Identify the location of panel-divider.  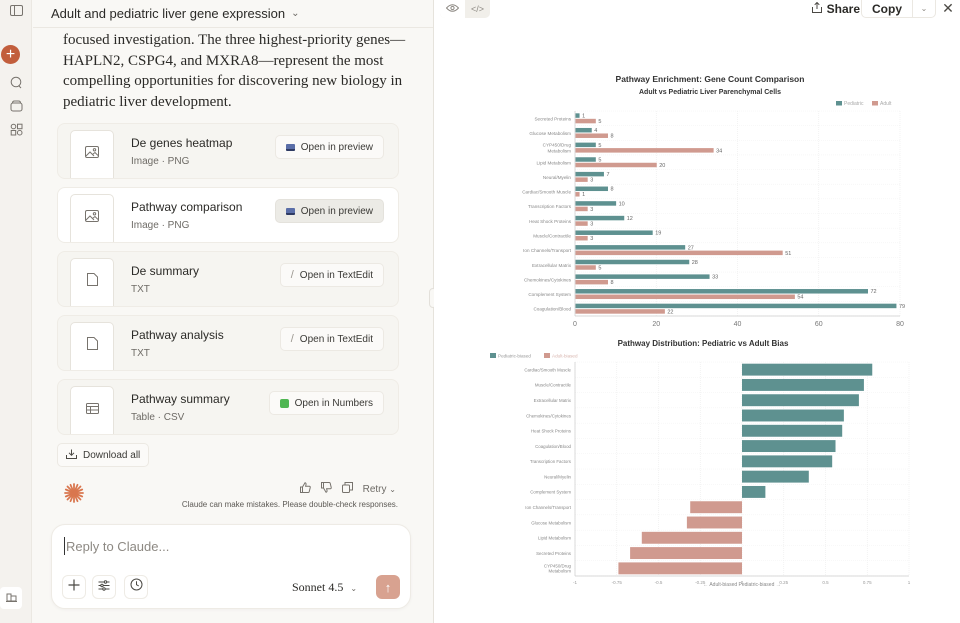
(433, 311).